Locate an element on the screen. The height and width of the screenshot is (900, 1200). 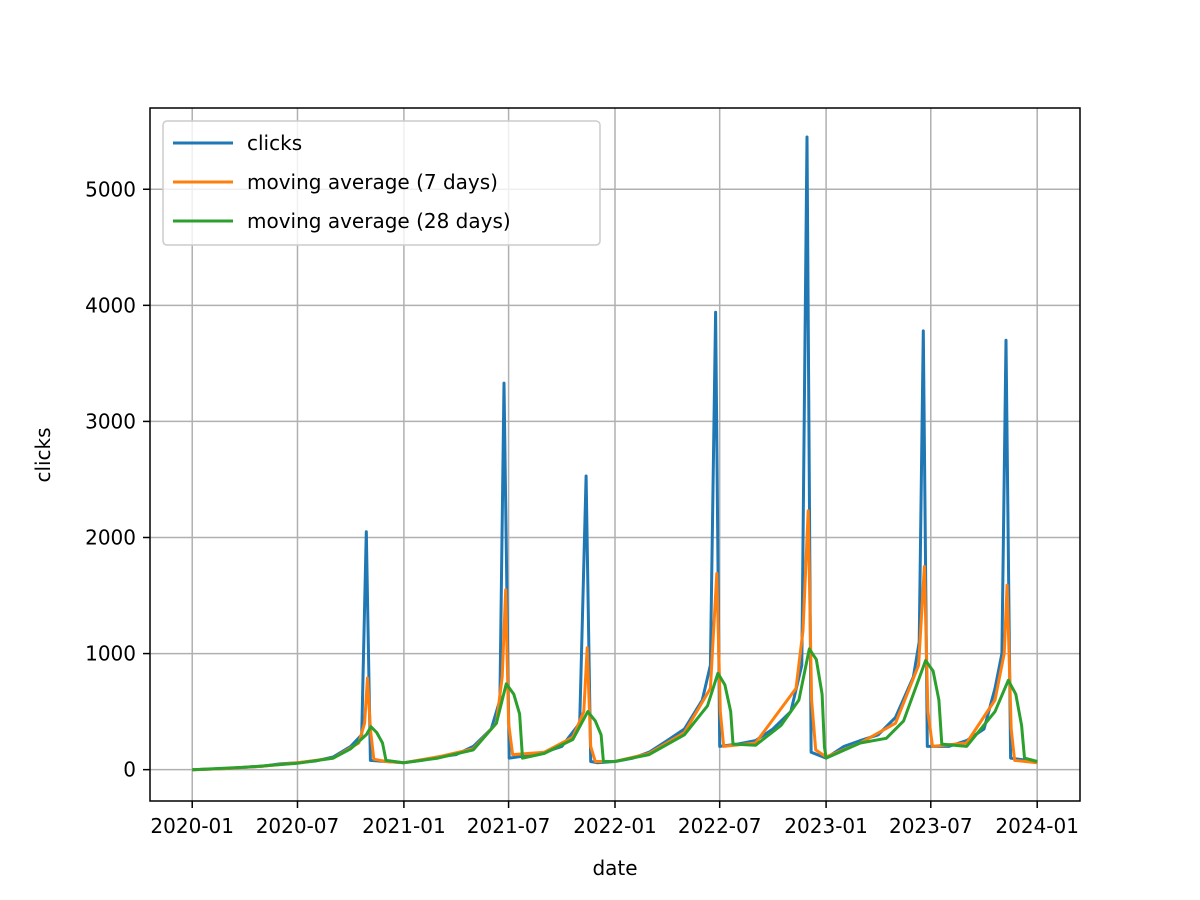
legend-label: clicks is located at coordinates (274, 143).